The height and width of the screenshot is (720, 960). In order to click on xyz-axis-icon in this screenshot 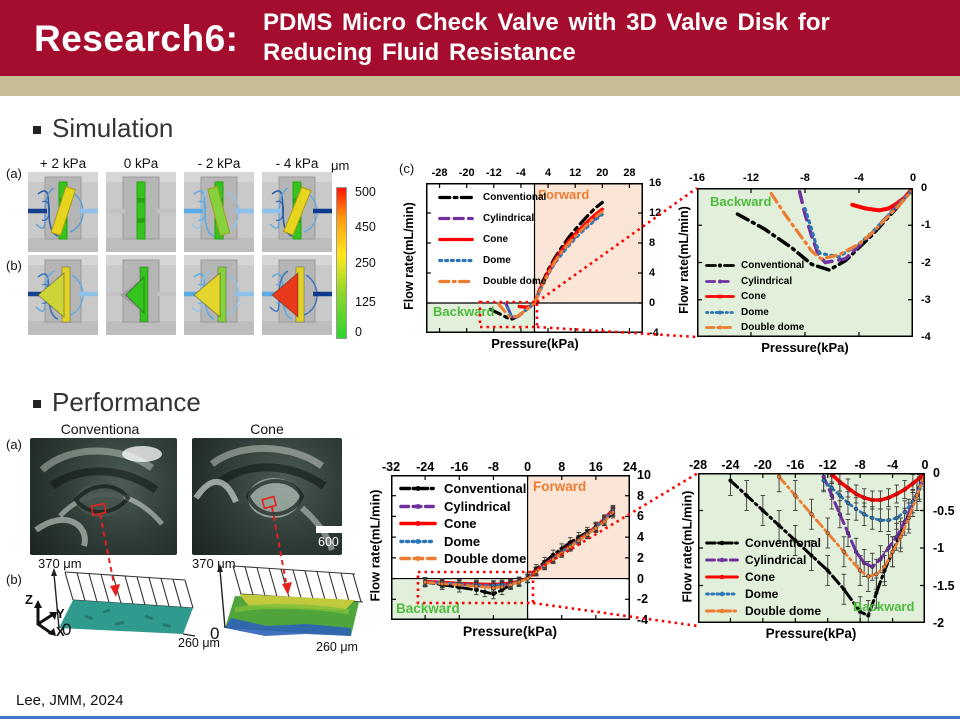, I will do `click(45, 618)`.